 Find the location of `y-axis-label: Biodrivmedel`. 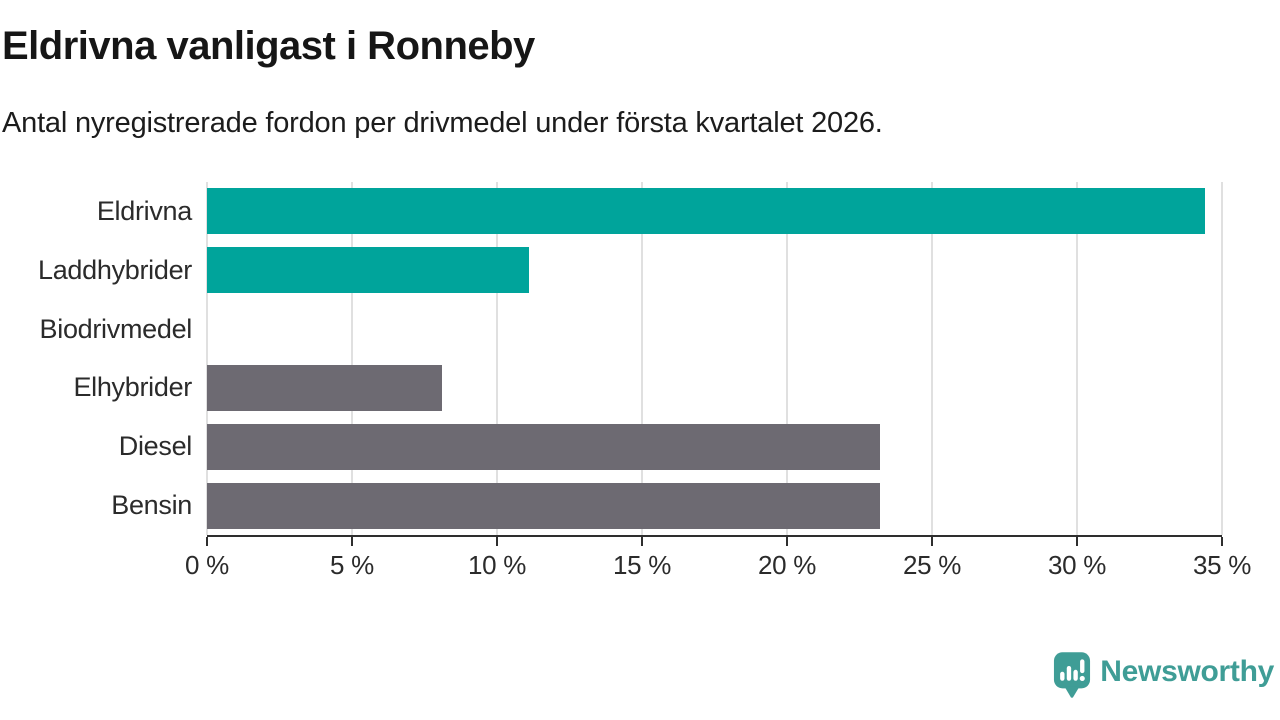

y-axis-label: Biodrivmedel is located at coordinates (116, 328).